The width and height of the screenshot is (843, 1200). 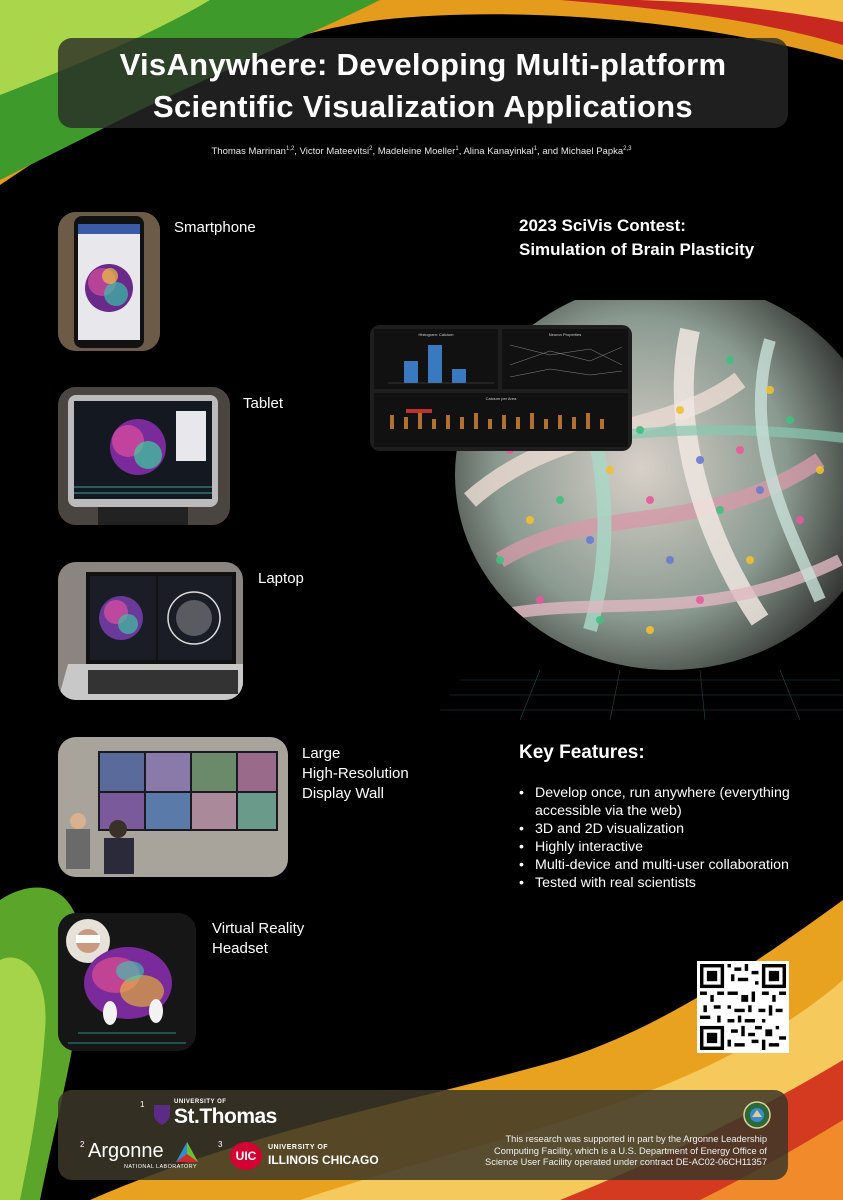 I want to click on display-wall-label-line-2: High-Resolution, so click(x=355, y=773).